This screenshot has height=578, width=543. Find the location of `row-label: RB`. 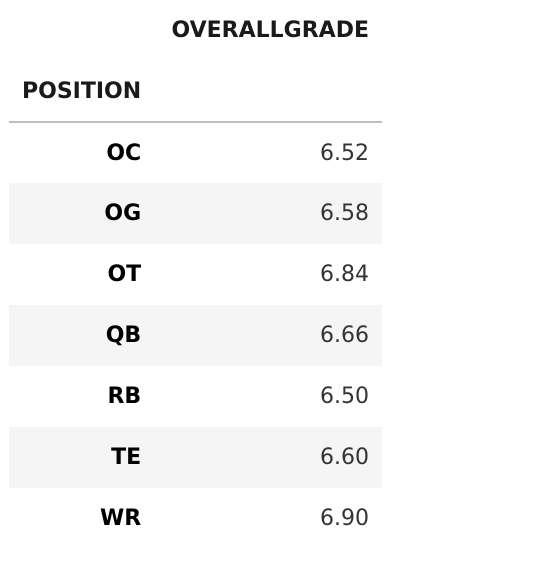

row-label: RB is located at coordinates (124, 396).